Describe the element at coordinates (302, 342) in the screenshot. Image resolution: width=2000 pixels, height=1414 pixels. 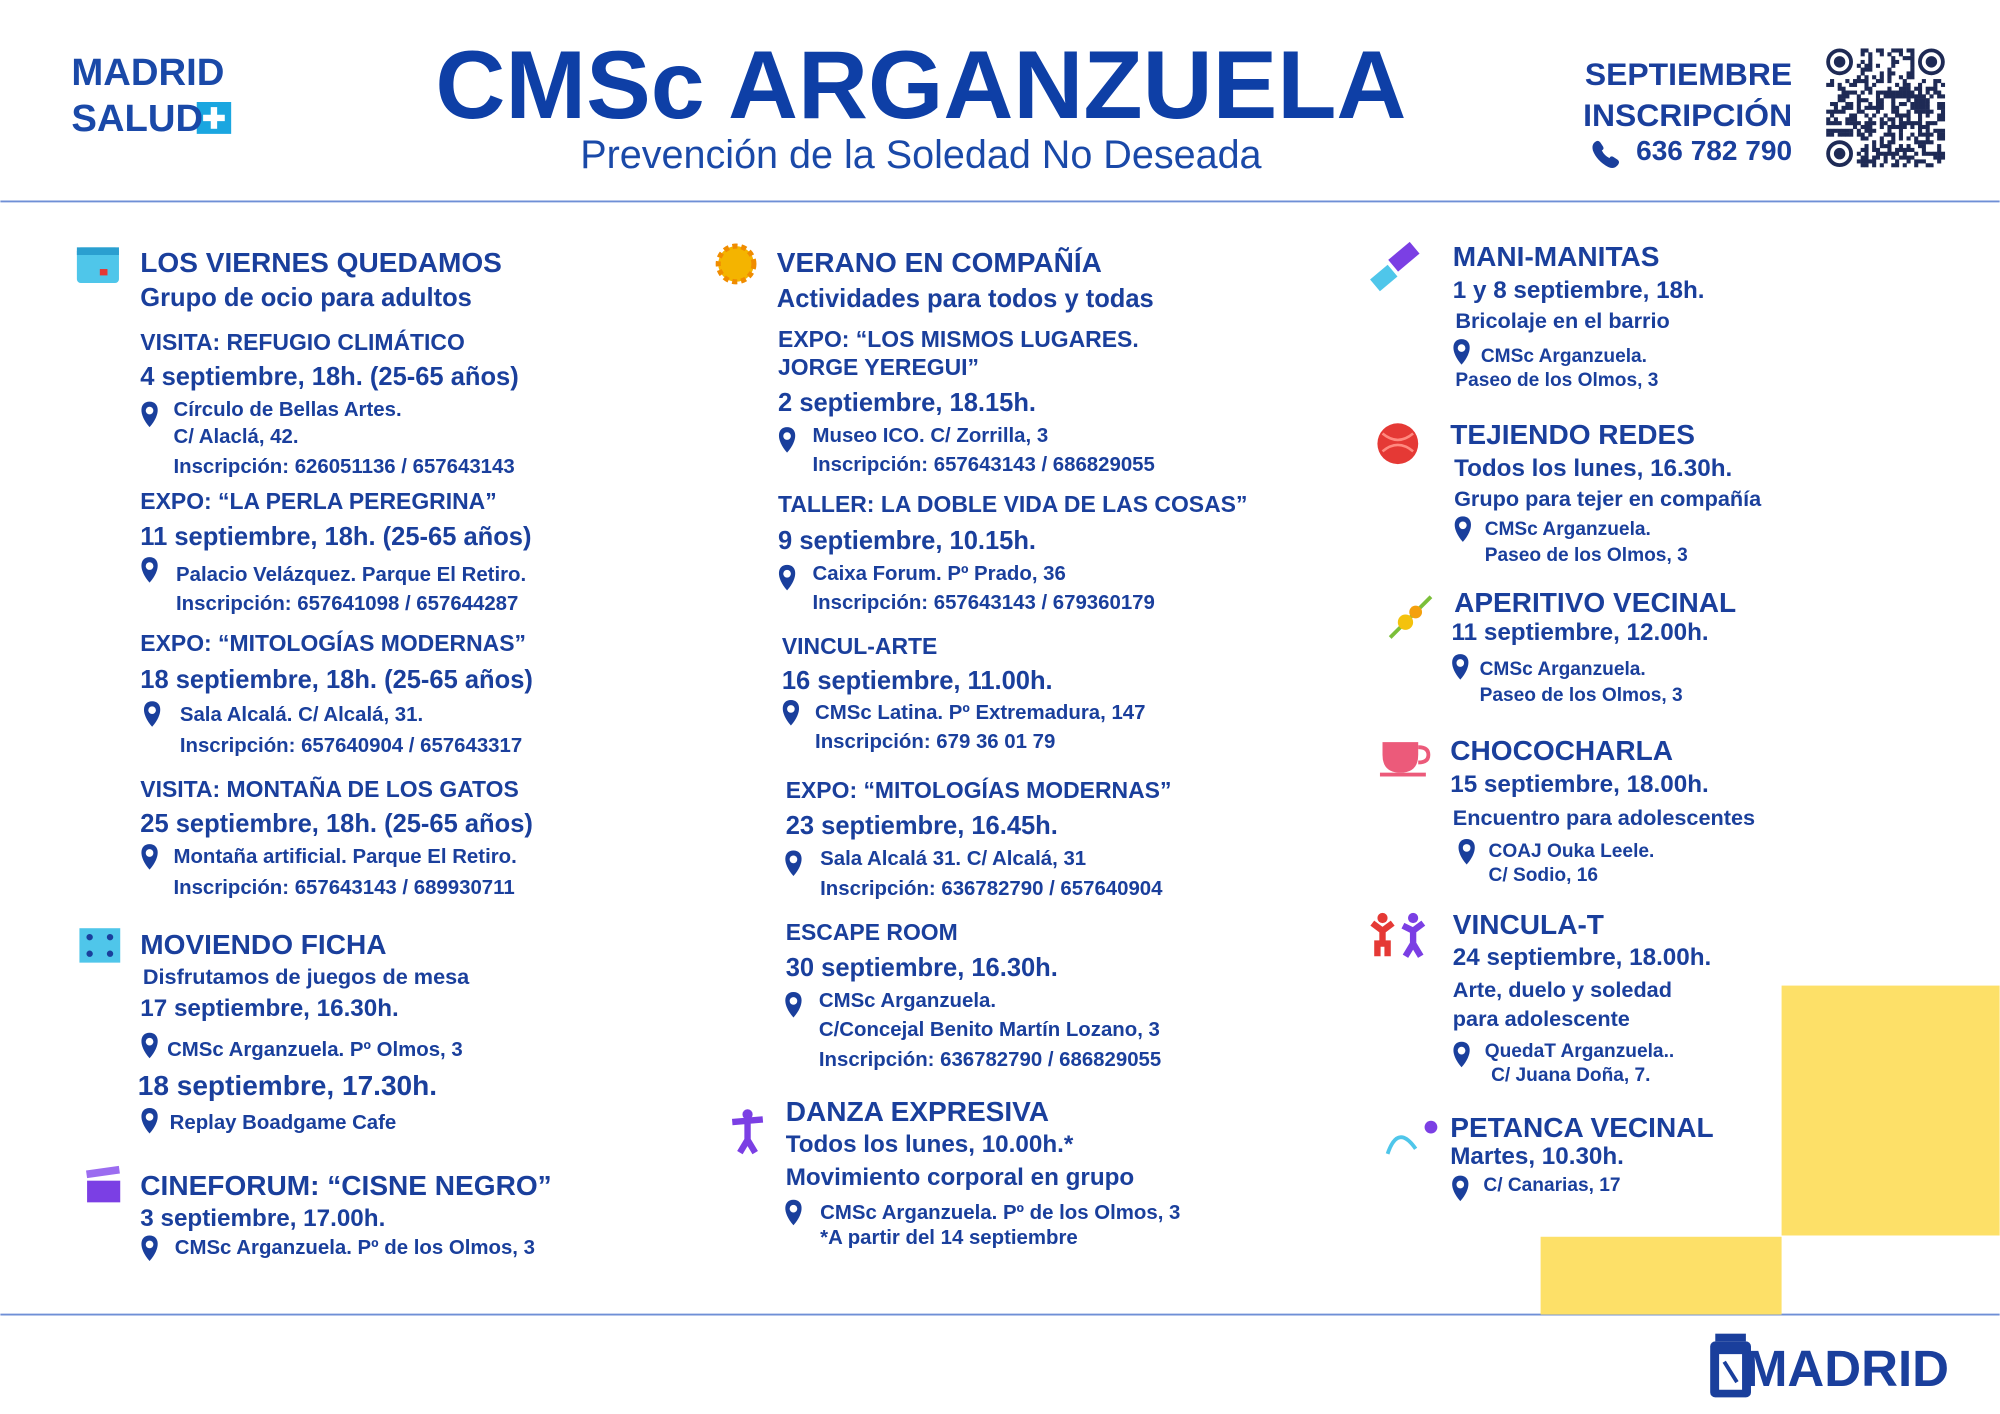
I see `event-name: VISITA: REFUGIO CLIMÁTICO` at that location.